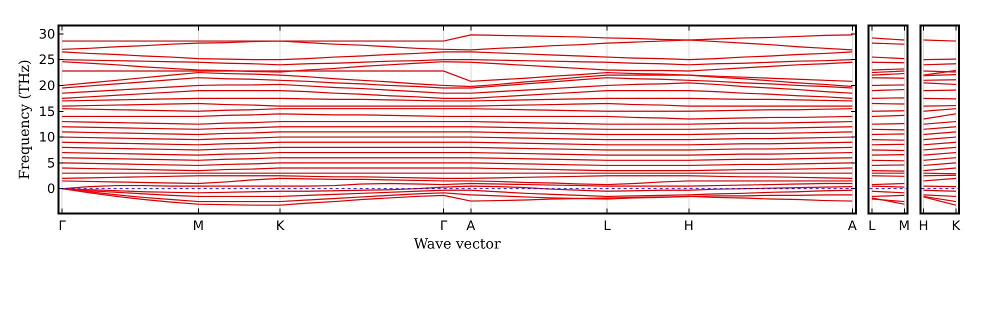 The width and height of the screenshot is (982, 310). Describe the element at coordinates (47, 60) in the screenshot. I see `y-tick-label: 25` at that location.